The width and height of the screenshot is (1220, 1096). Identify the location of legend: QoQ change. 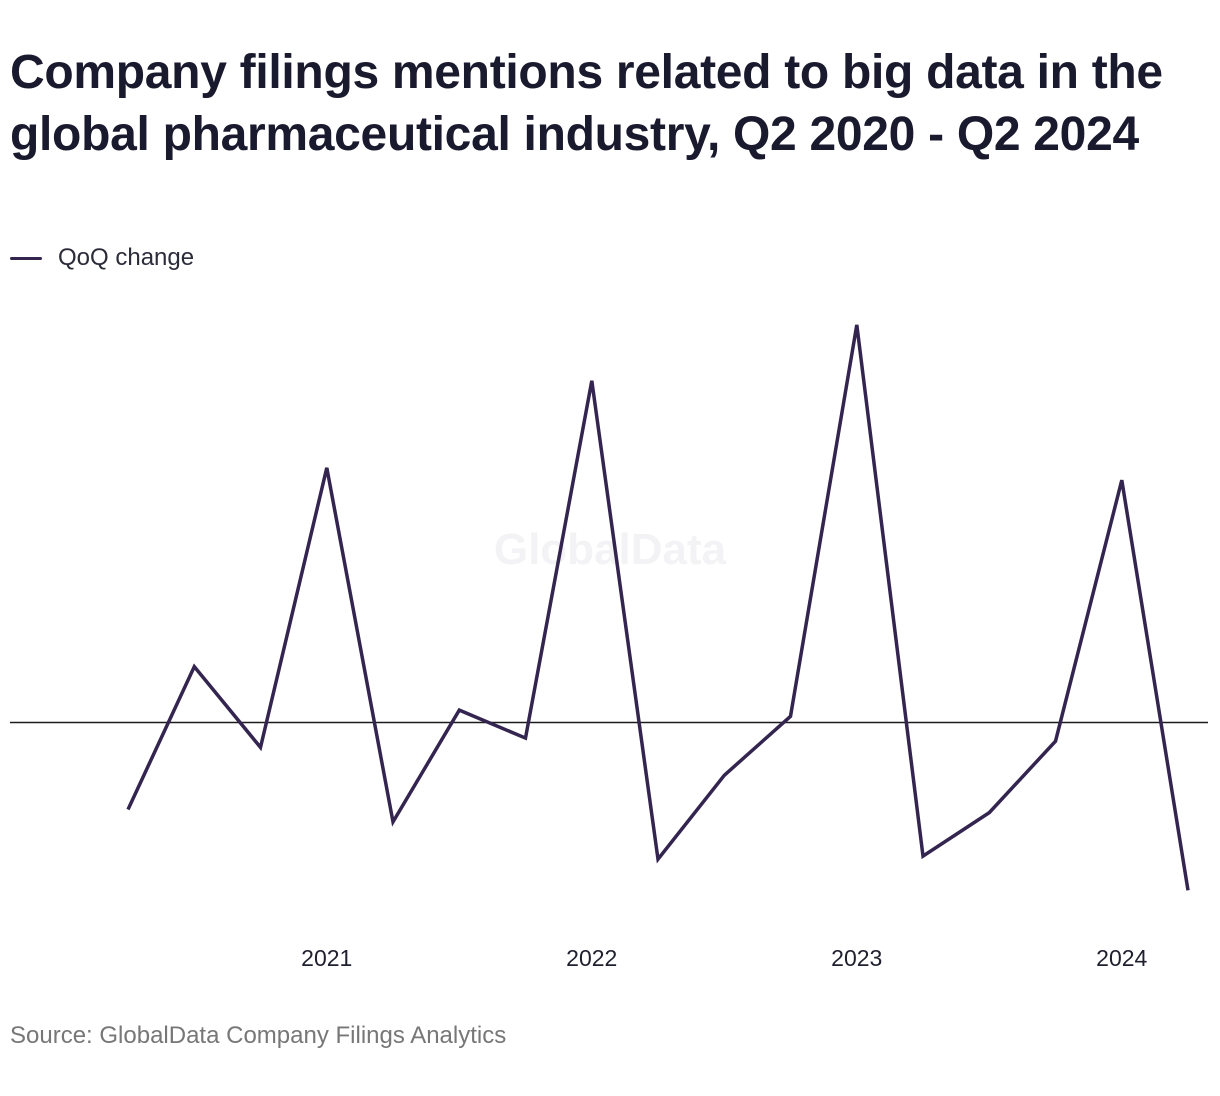
(102, 258).